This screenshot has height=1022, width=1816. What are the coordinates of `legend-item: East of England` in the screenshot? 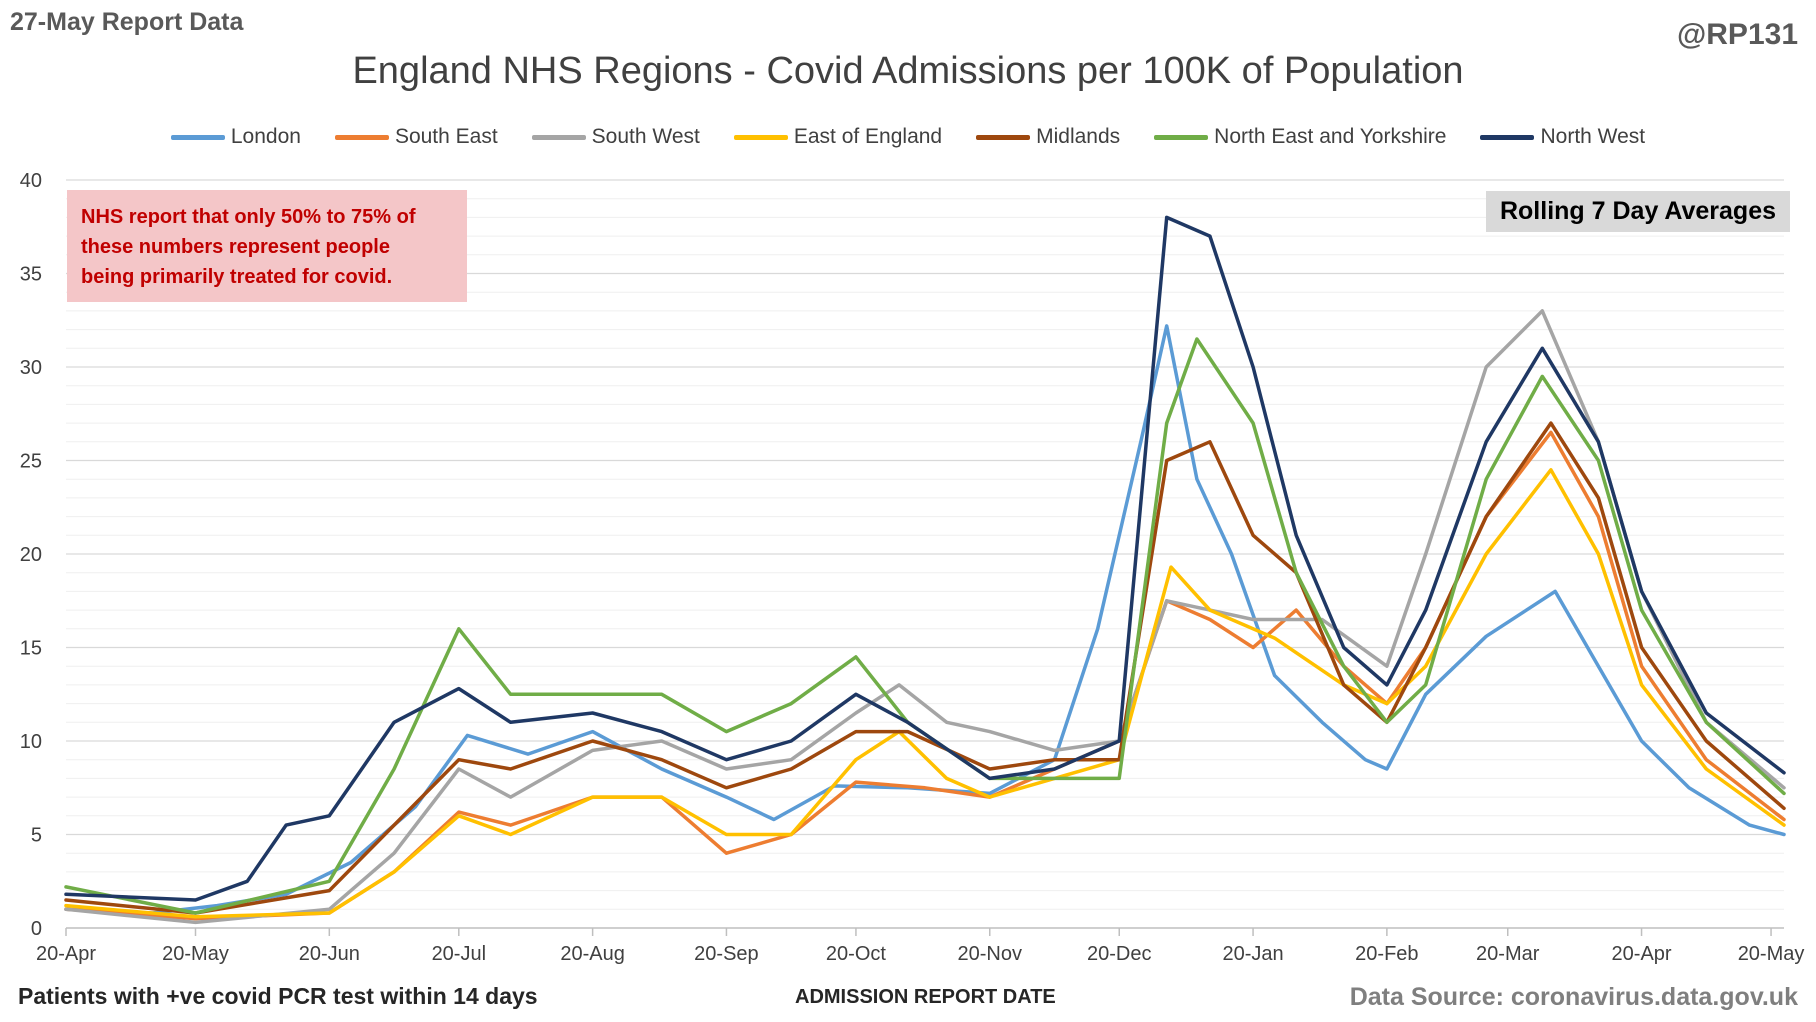 It's located at (838, 137).